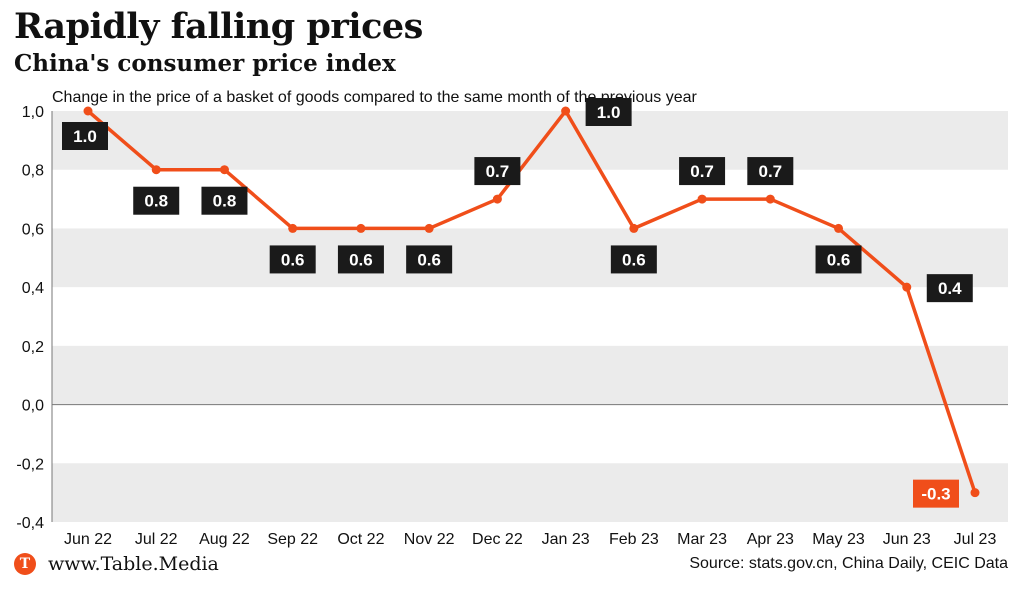 The image size is (1024, 590). Describe the element at coordinates (770, 539) in the screenshot. I see `x-tick-label: Apr 23` at that location.